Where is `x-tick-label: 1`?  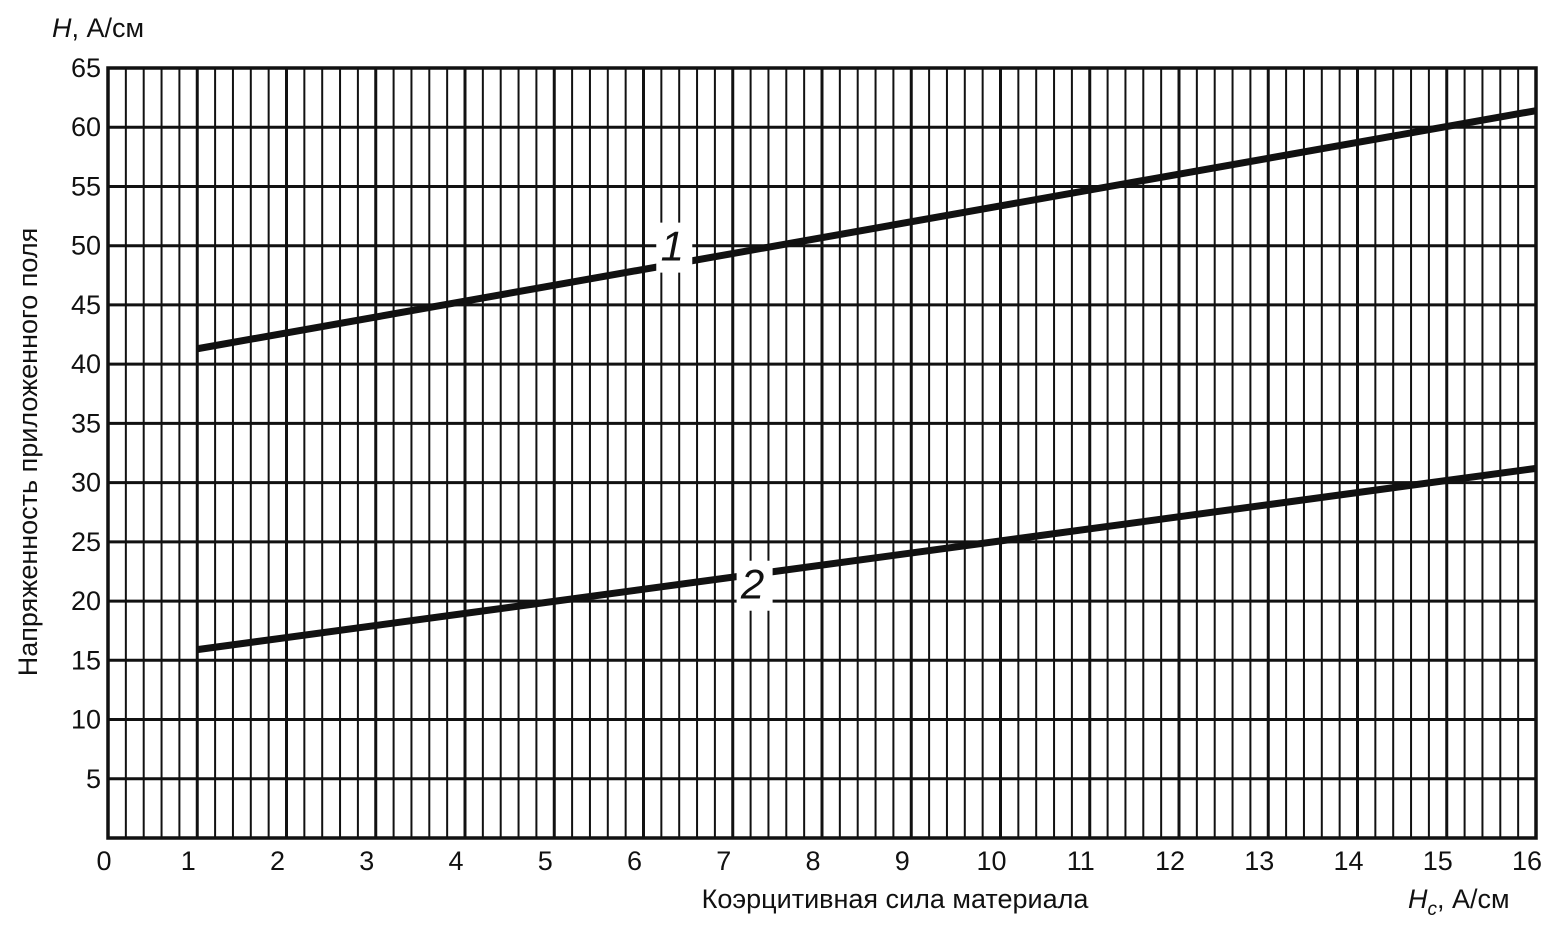 x-tick-label: 1 is located at coordinates (188, 861).